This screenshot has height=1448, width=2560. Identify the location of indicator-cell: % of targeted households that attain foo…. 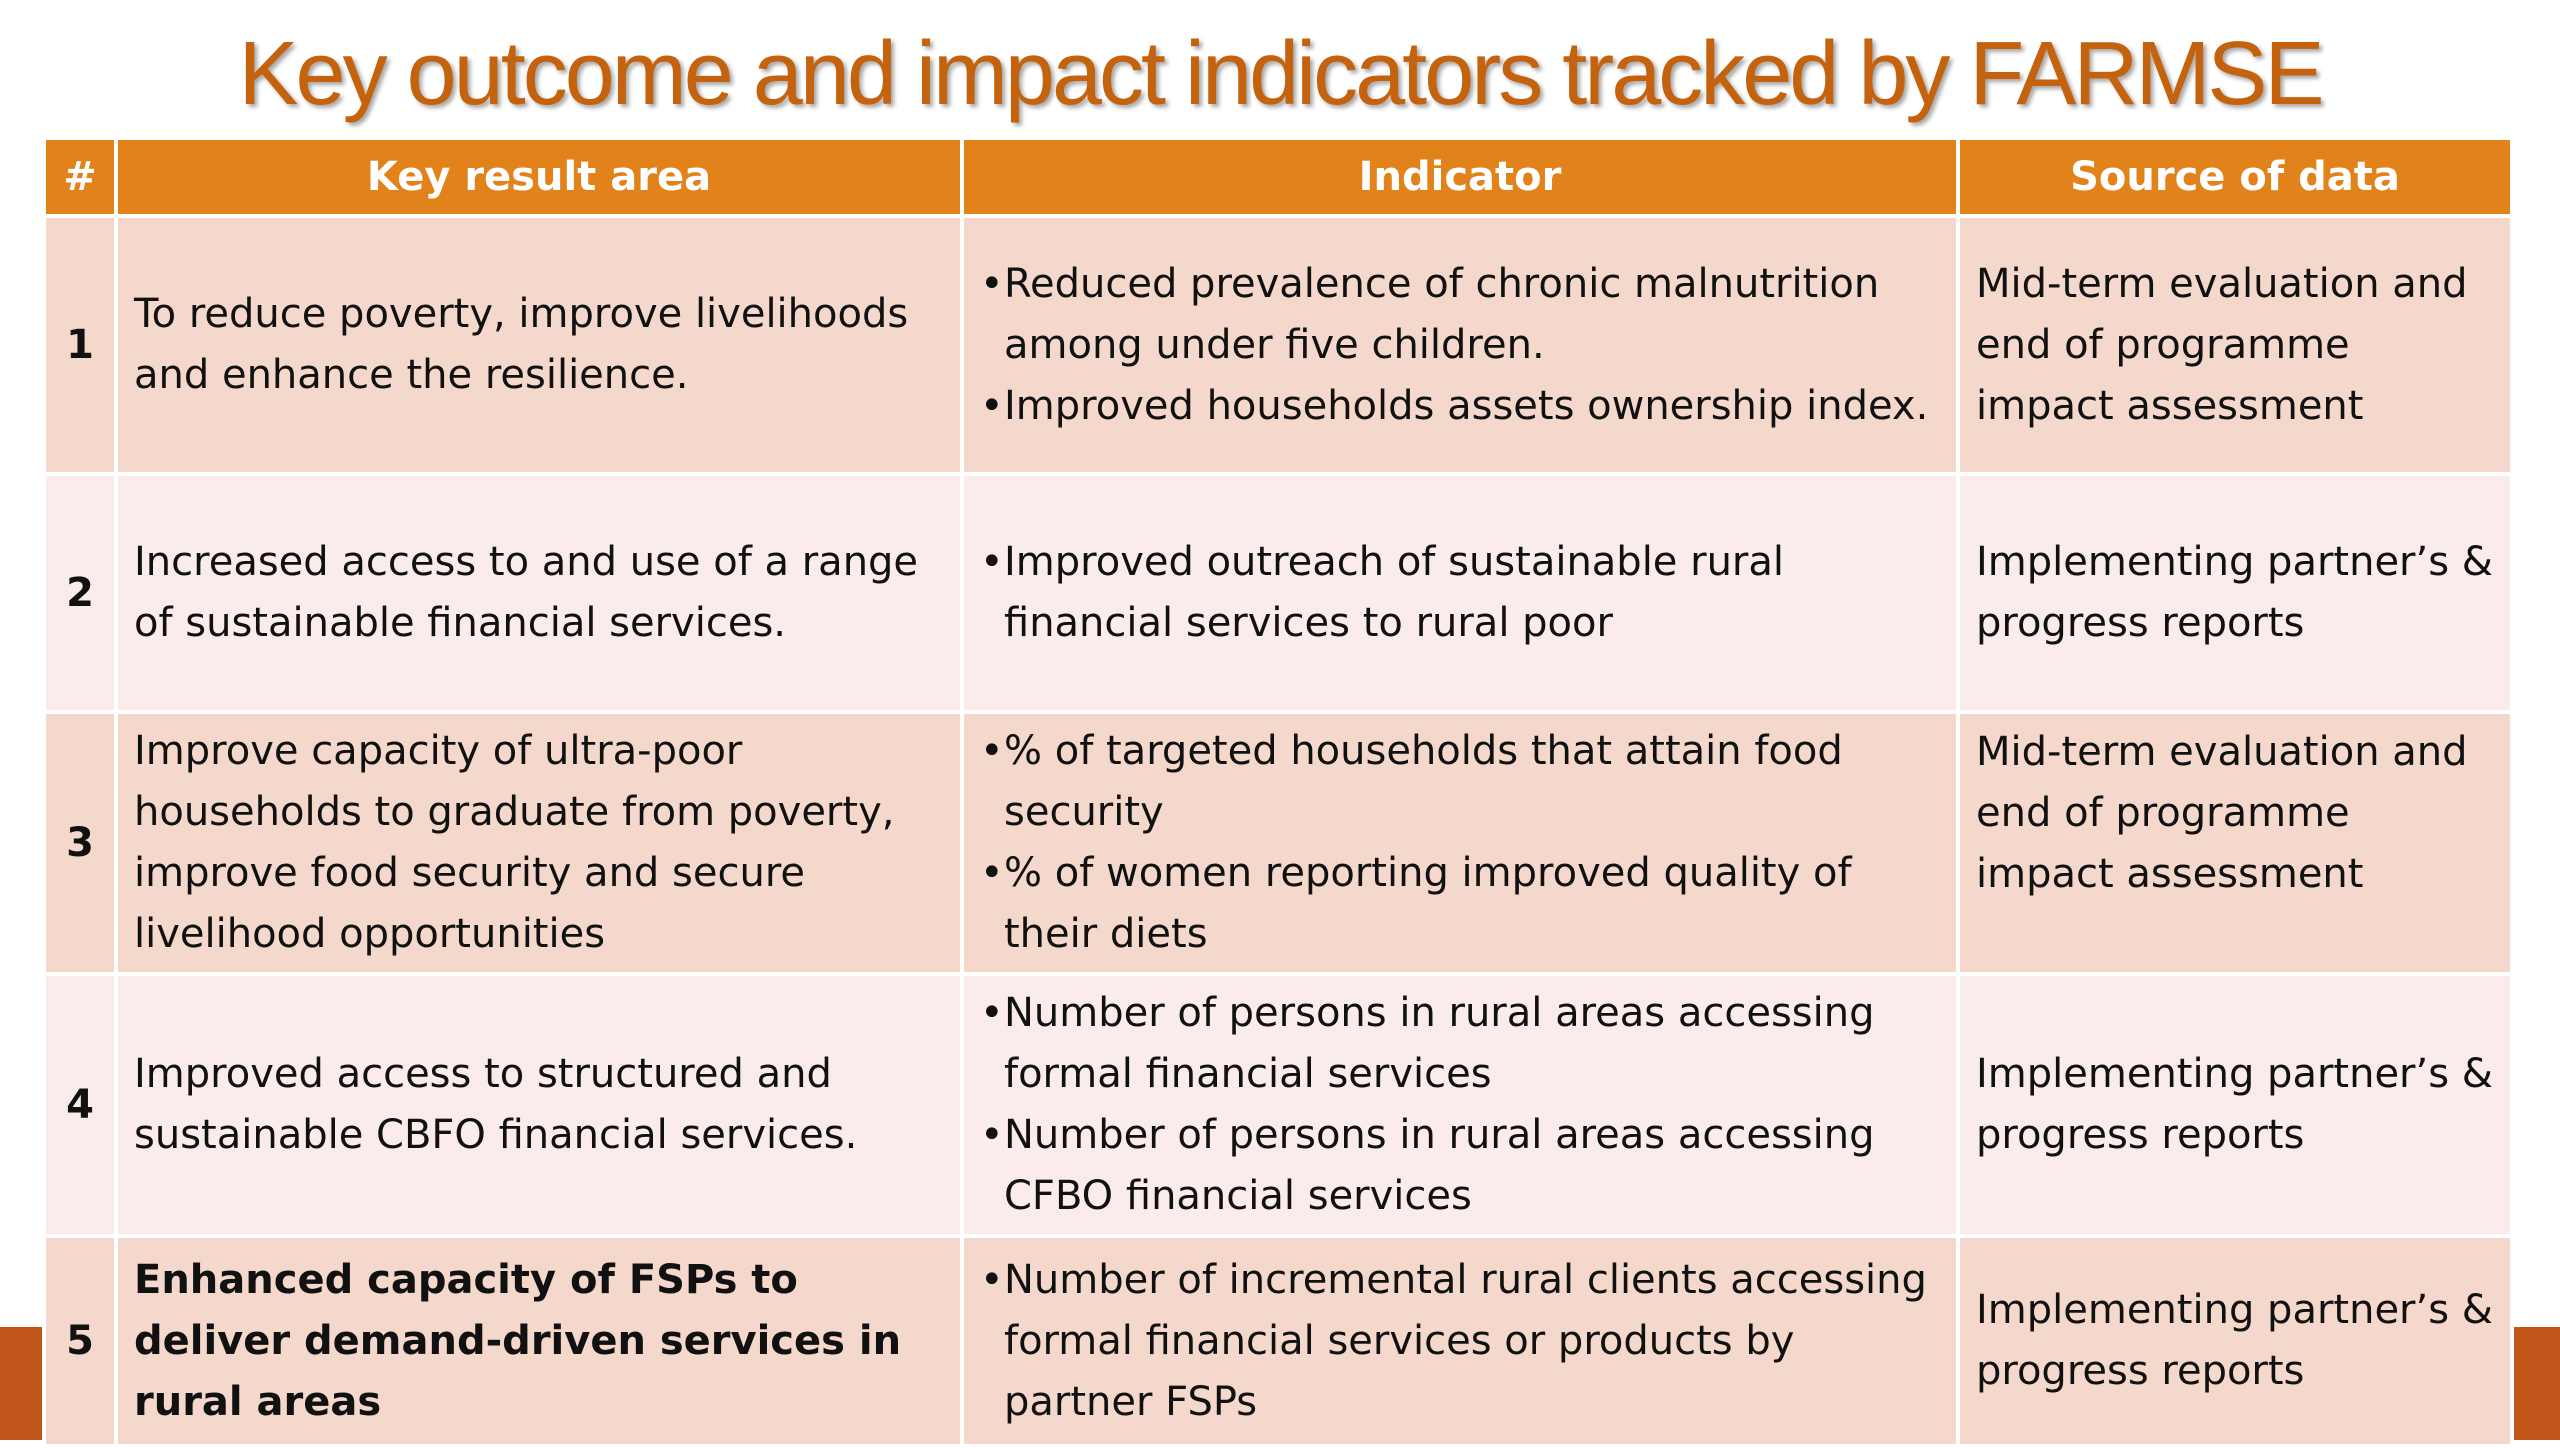
(1460, 843).